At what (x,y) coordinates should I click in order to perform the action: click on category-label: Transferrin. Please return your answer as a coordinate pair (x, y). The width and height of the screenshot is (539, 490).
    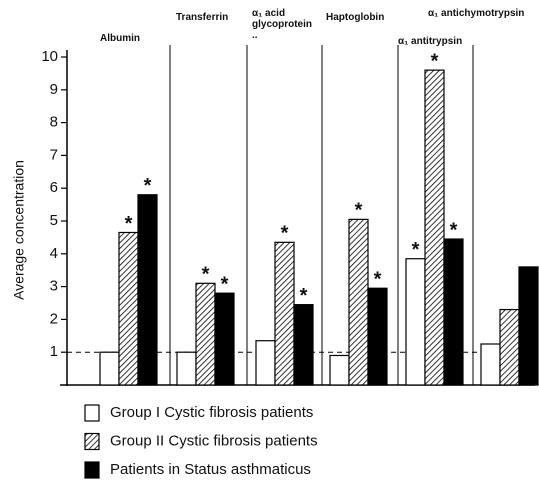
    Looking at the image, I should click on (202, 17).